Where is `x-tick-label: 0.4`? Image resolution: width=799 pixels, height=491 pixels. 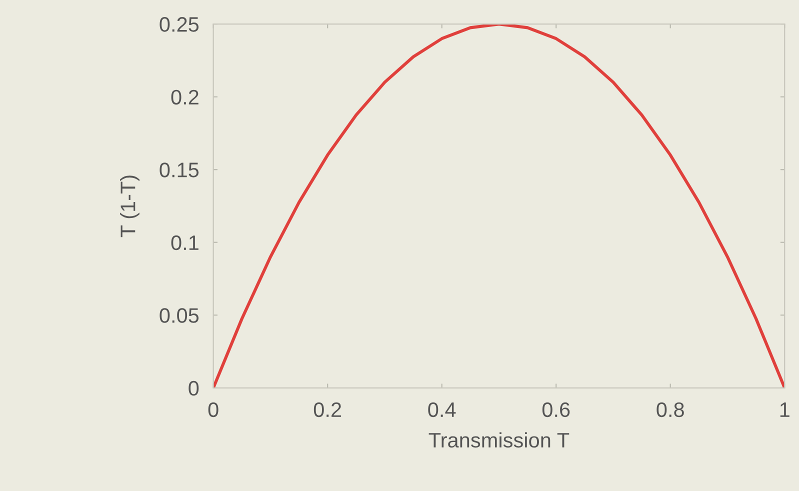
x-tick-label: 0.4 is located at coordinates (442, 410).